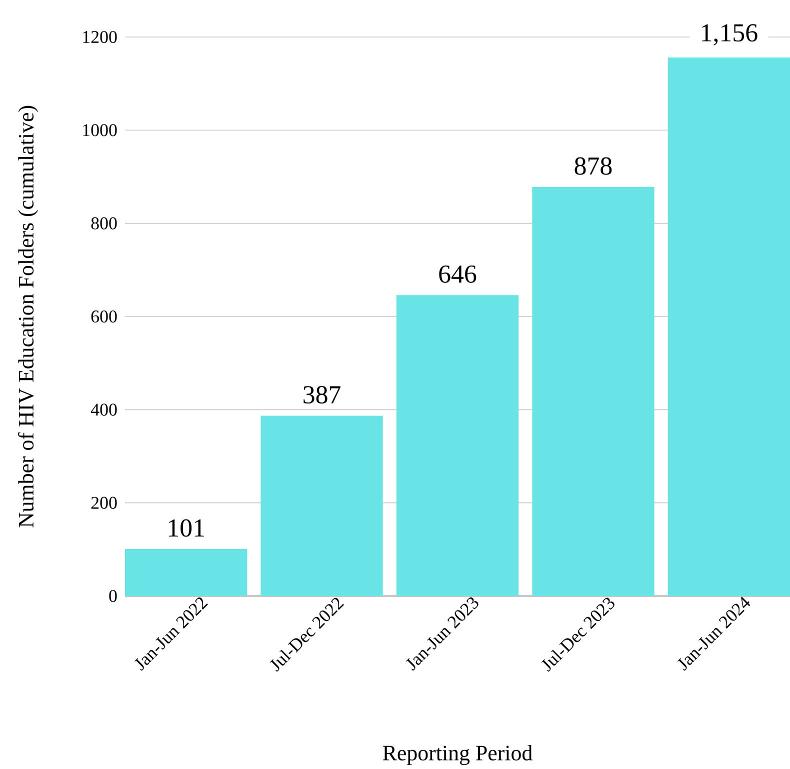 The image size is (790, 769). What do you see at coordinates (104, 223) in the screenshot?
I see `y-tick-label: 800` at bounding box center [104, 223].